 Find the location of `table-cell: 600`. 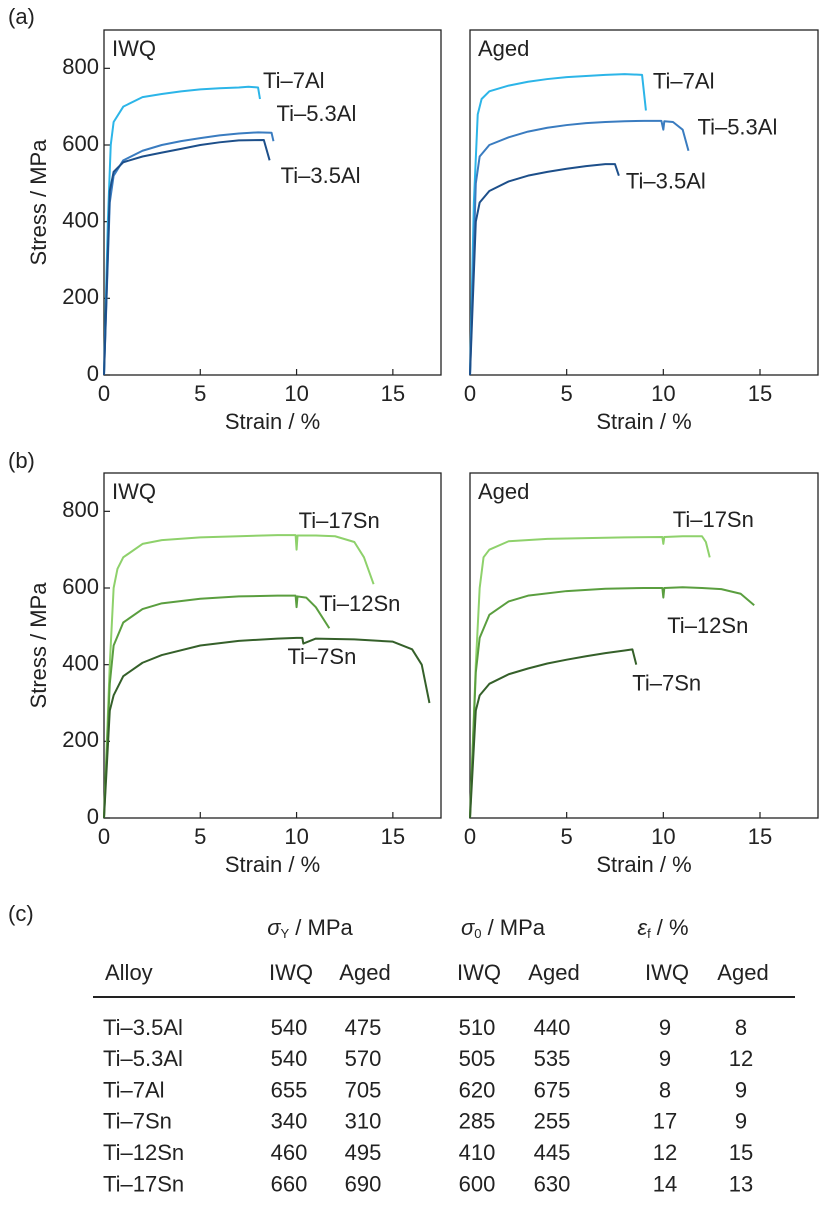

table-cell: 600 is located at coordinates (477, 1183).